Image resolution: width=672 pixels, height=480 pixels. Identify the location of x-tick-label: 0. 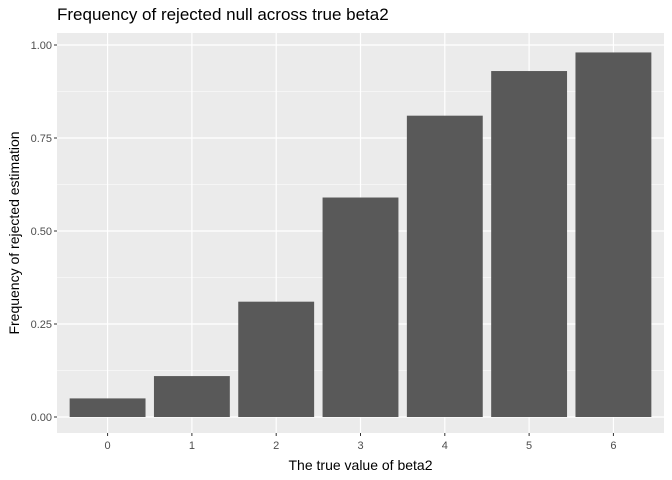
(108, 446).